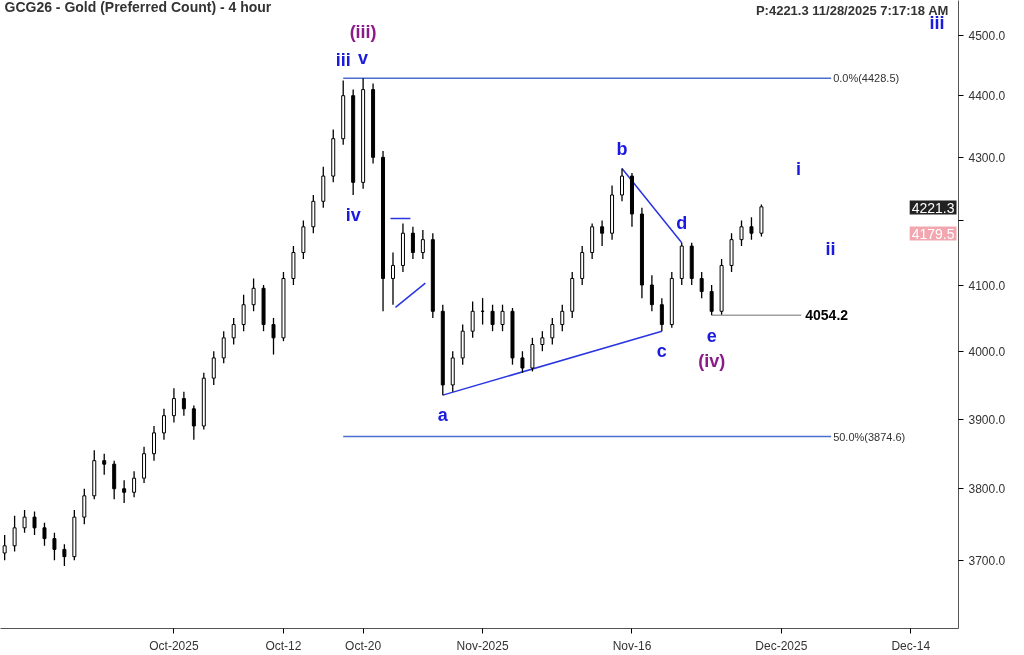 This screenshot has width=1024, height=655. Describe the element at coordinates (869, 436) in the screenshot. I see `annotation: 50.0%(3874.6)` at that location.